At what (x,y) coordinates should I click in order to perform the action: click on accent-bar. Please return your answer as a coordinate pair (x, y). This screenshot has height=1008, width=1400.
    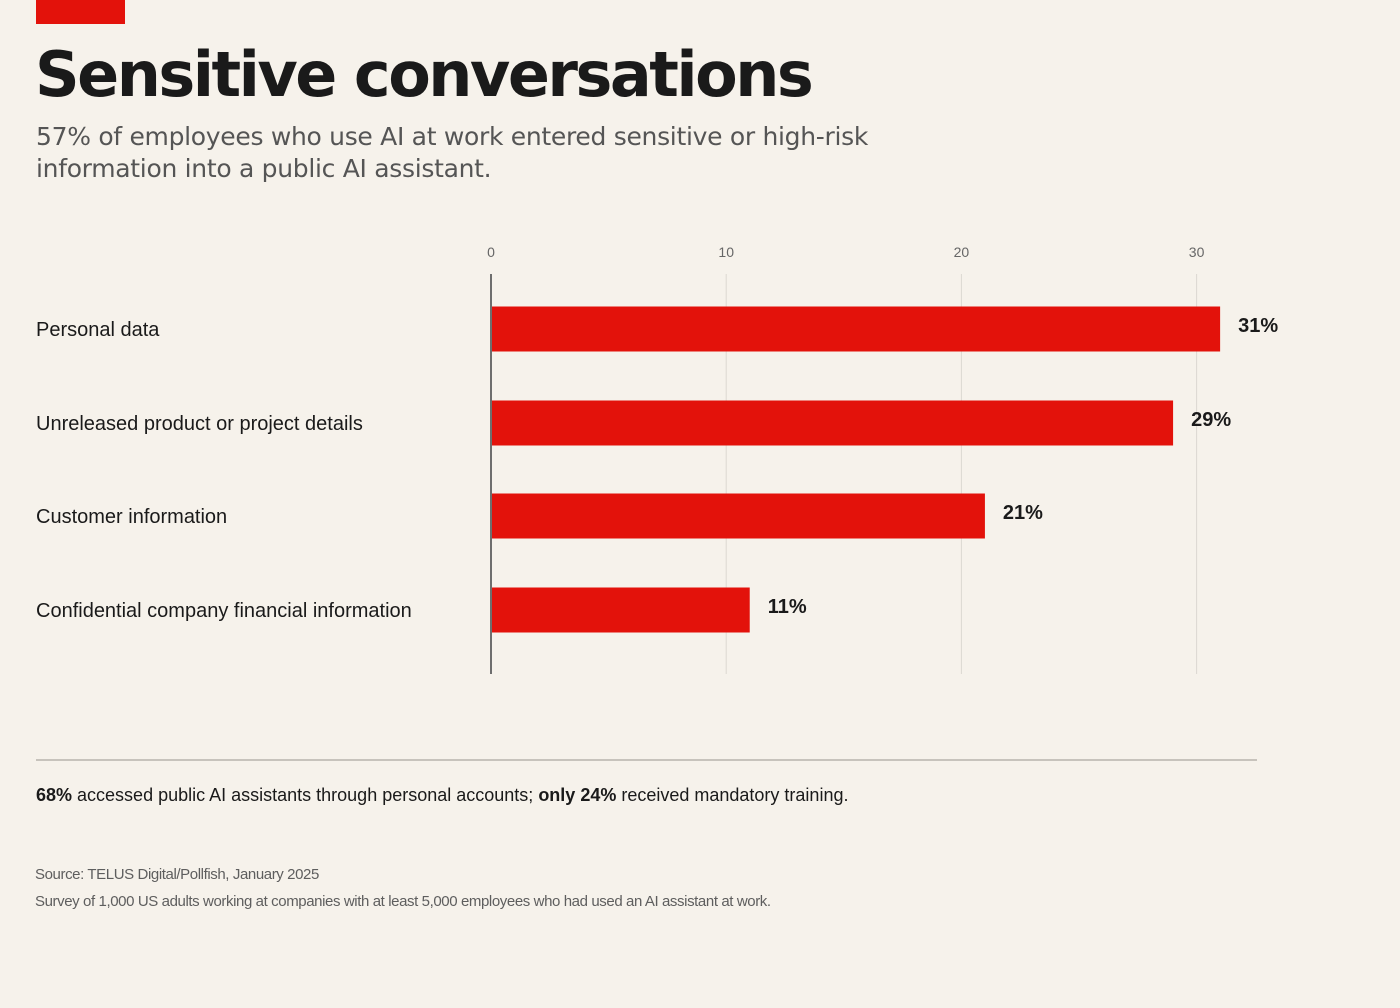
    Looking at the image, I should click on (80, 12).